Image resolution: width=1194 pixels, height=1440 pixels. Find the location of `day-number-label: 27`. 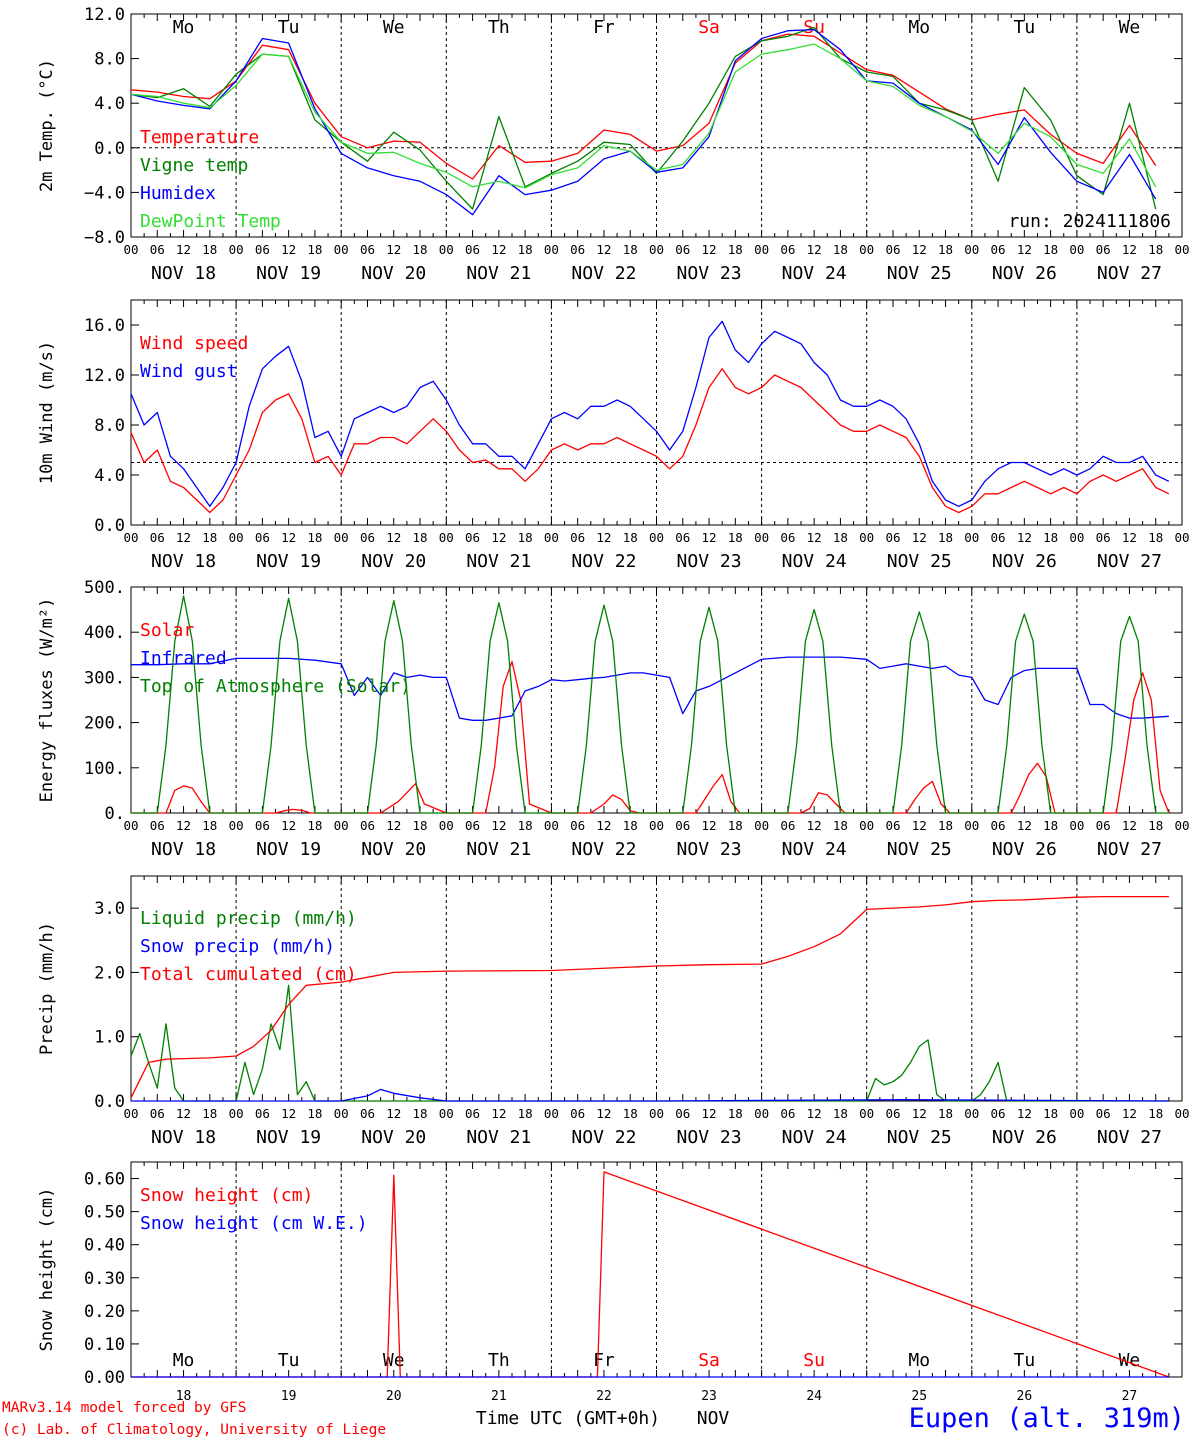

day-number-label: 27 is located at coordinates (1130, 1396).